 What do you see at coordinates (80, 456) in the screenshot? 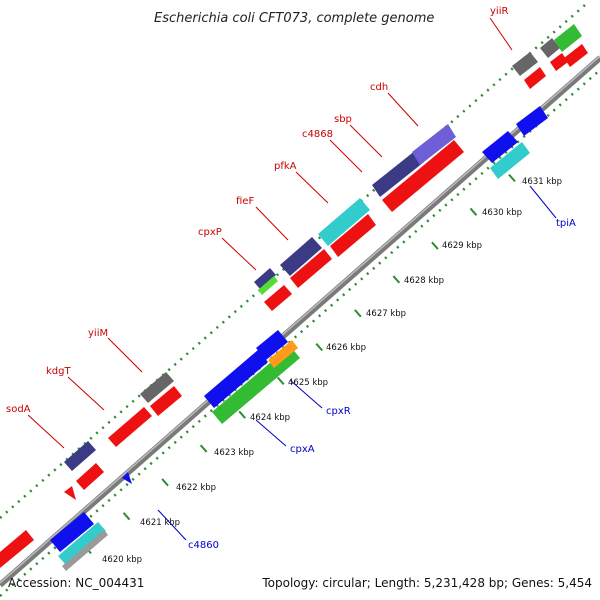
I see `gene-sodA` at bounding box center [80, 456].